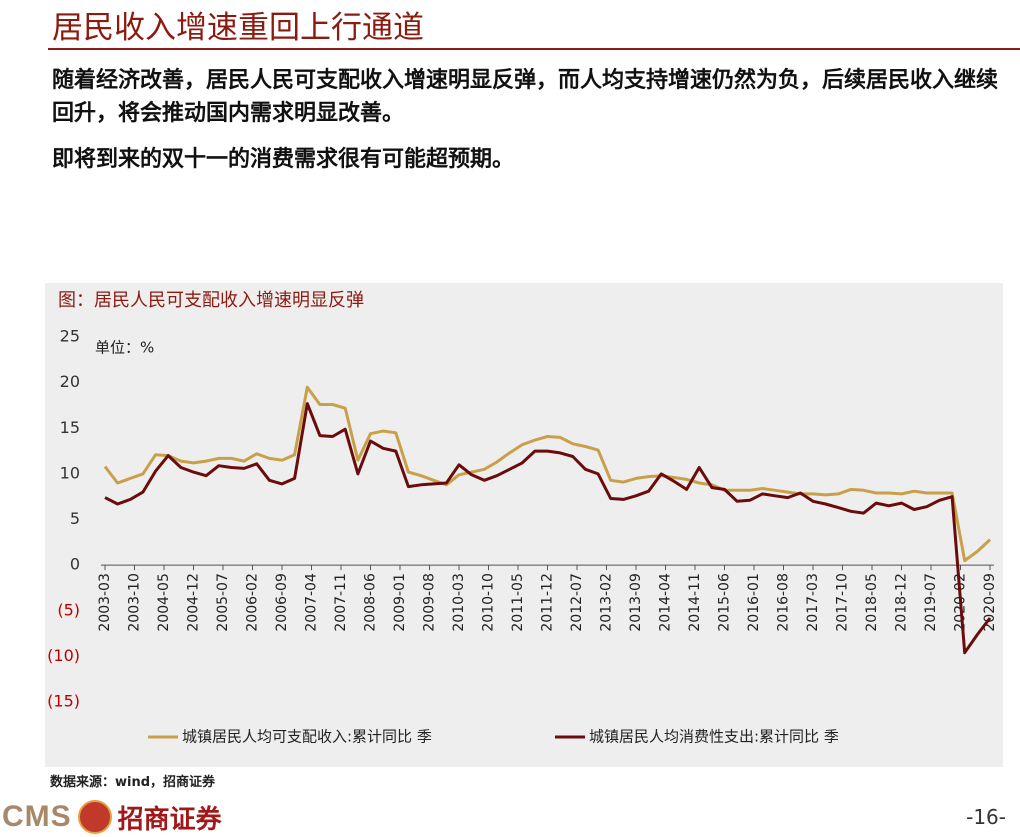  Describe the element at coordinates (843, 602) in the screenshot. I see `x-tick-label: 2017-10` at that location.